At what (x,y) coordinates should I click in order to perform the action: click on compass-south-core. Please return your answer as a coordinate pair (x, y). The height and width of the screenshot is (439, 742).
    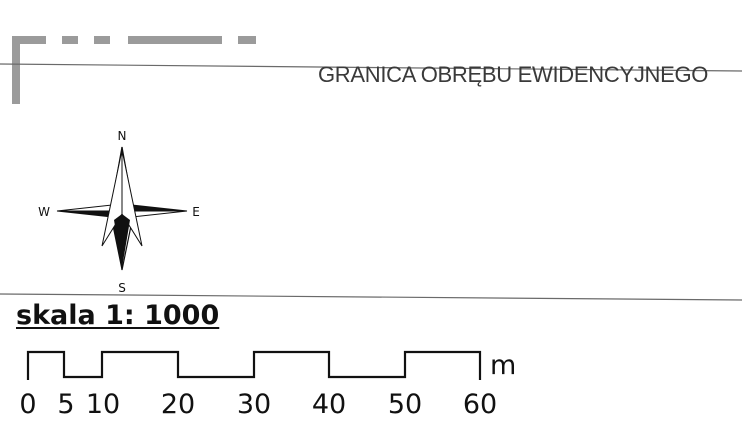
    Looking at the image, I should click on (122, 241).